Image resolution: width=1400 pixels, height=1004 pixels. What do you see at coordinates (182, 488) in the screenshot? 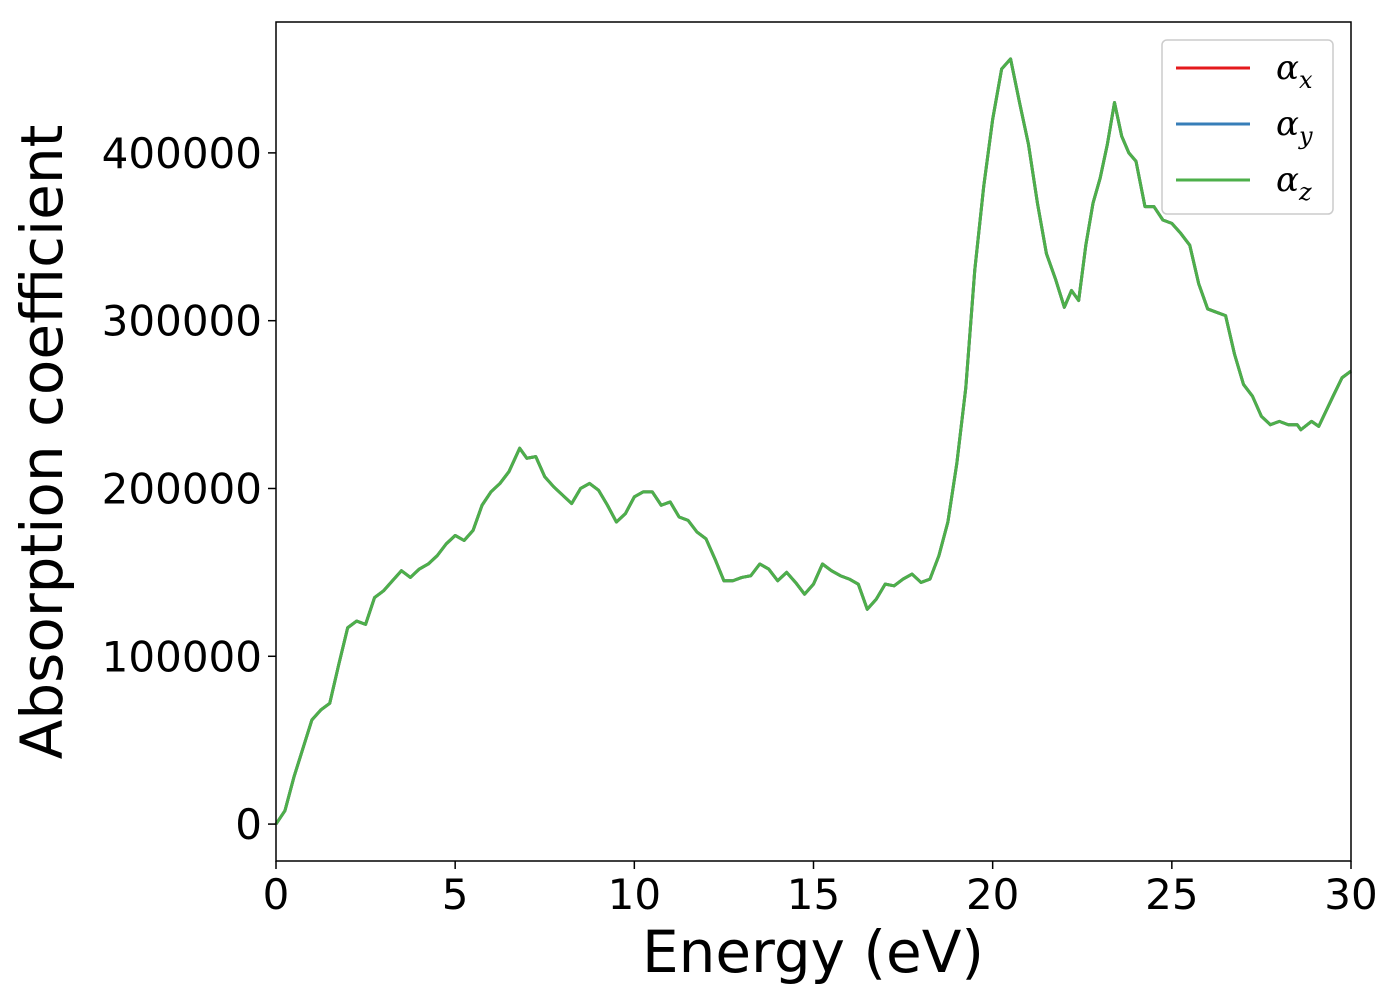
I see `y-tick-label: 200000` at bounding box center [182, 488].